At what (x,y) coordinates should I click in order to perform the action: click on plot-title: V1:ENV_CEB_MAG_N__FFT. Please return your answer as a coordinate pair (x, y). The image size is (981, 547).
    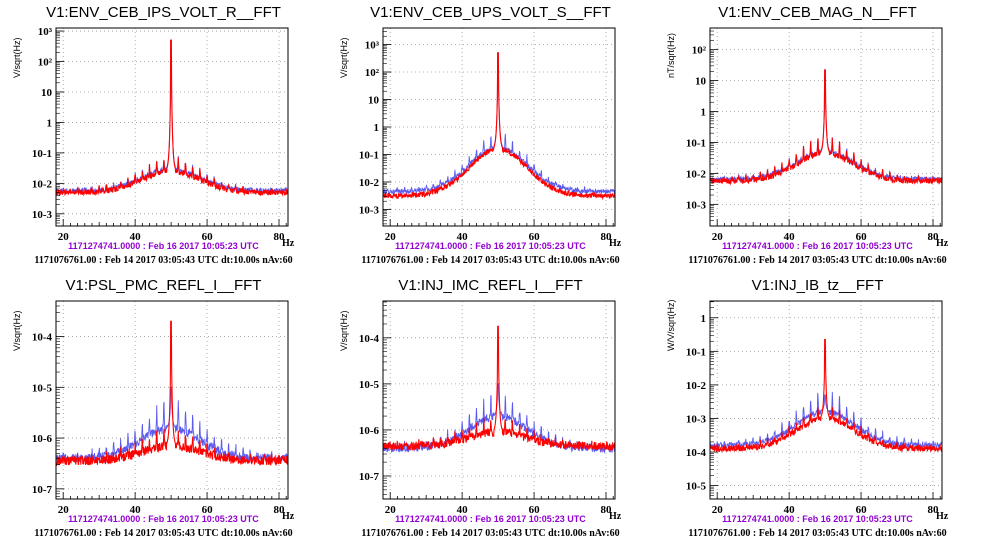
    Looking at the image, I should click on (817, 12).